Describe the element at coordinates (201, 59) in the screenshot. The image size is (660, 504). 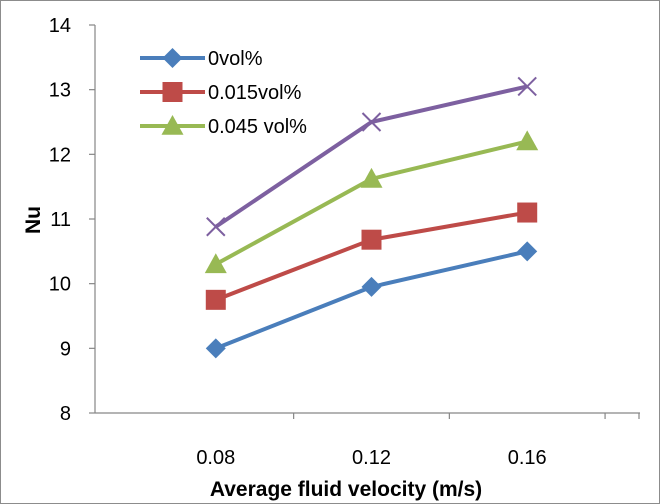
I see `legend-item: 0vol%` at that location.